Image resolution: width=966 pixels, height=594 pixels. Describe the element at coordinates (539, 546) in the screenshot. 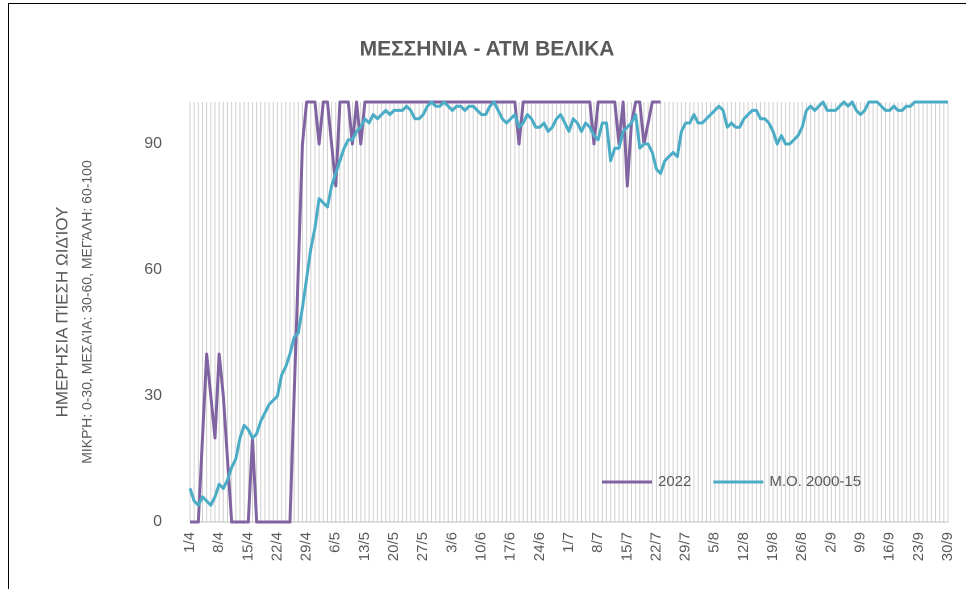

I see `x-tick-label: 24/6` at that location.